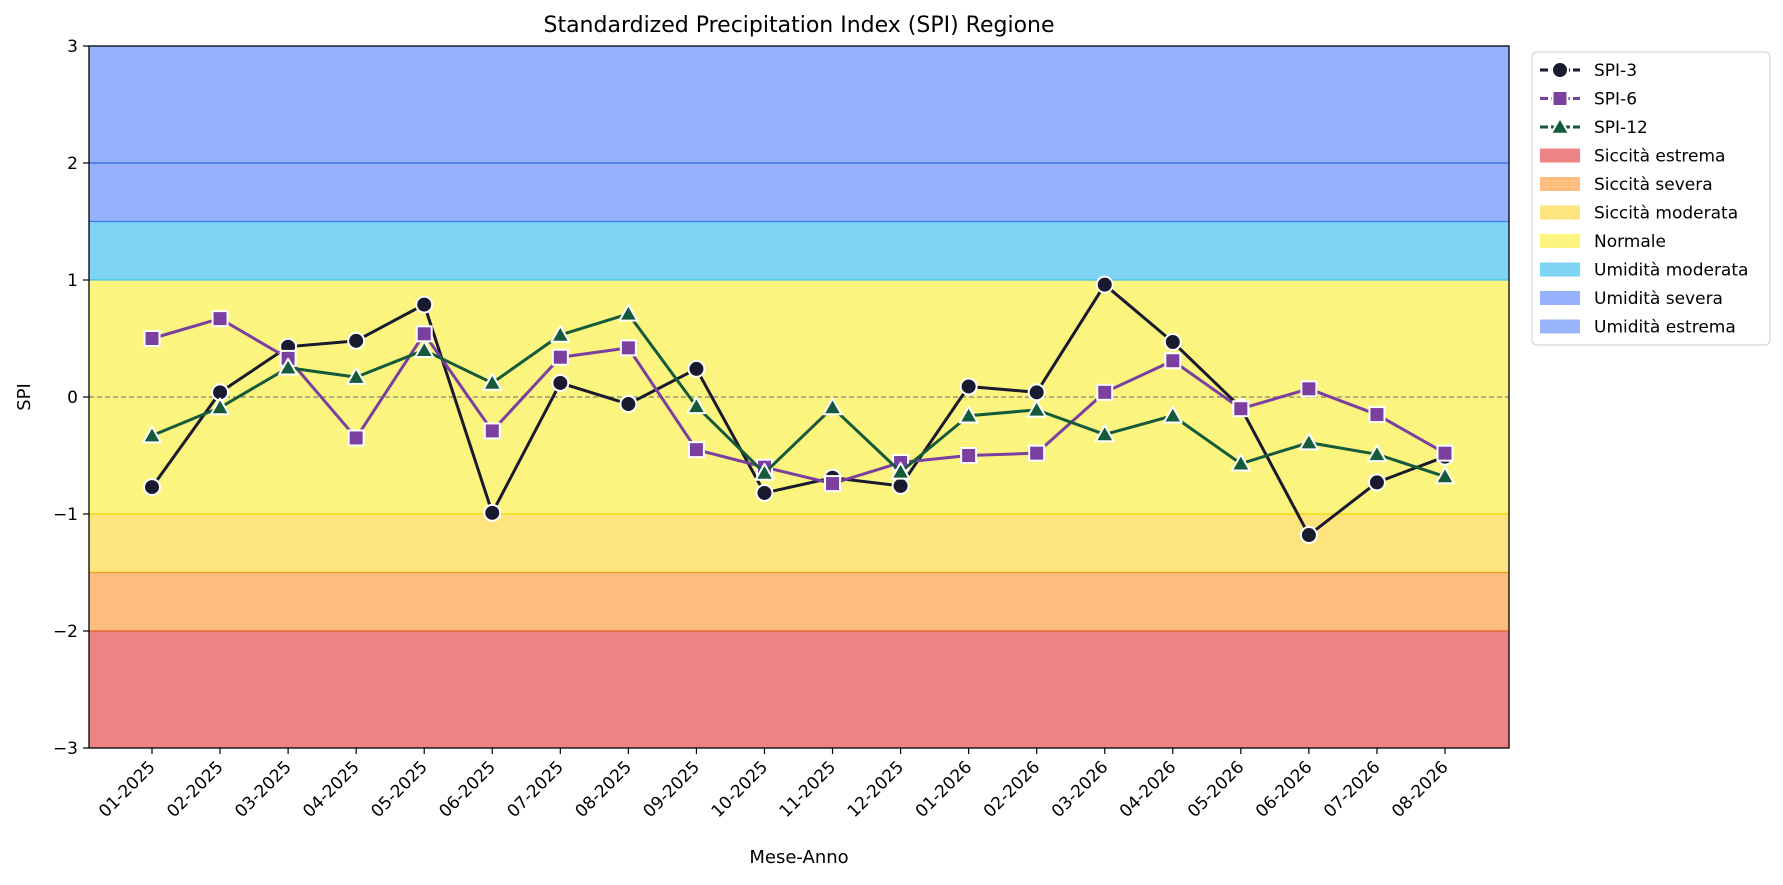  I want to click on legend-label: SPI-12, so click(1621, 128).